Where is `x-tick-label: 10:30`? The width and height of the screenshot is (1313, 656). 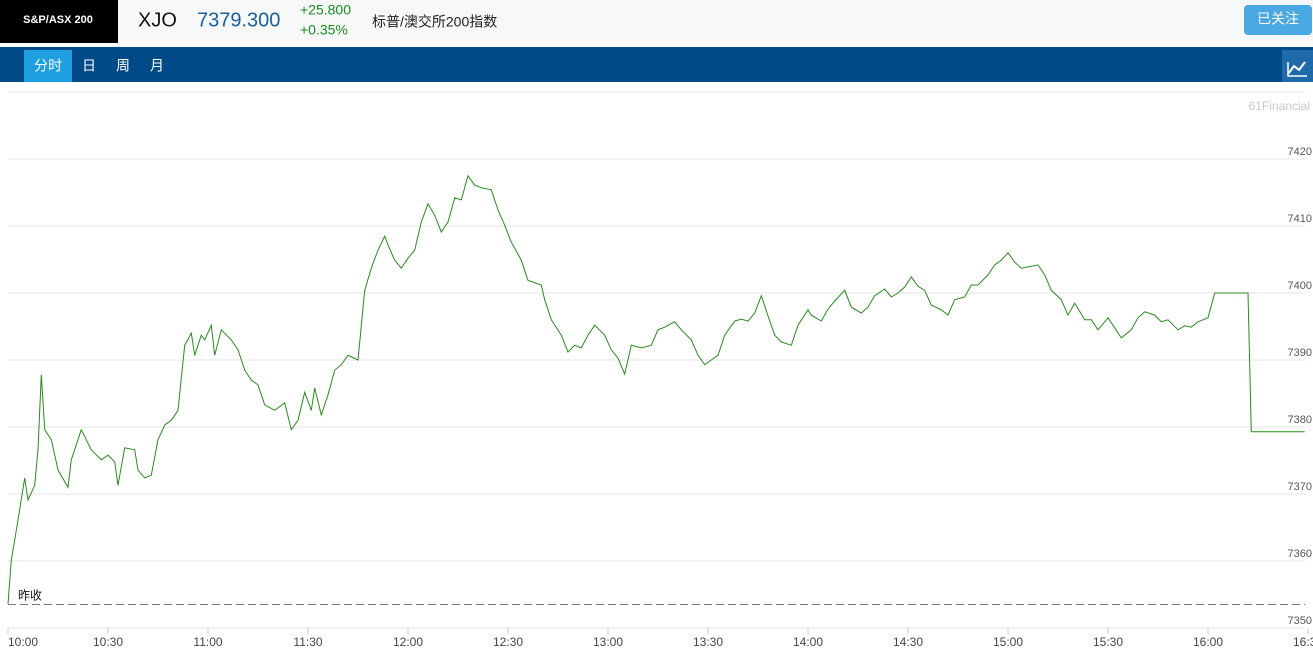
x-tick-label: 10:30 is located at coordinates (108, 642).